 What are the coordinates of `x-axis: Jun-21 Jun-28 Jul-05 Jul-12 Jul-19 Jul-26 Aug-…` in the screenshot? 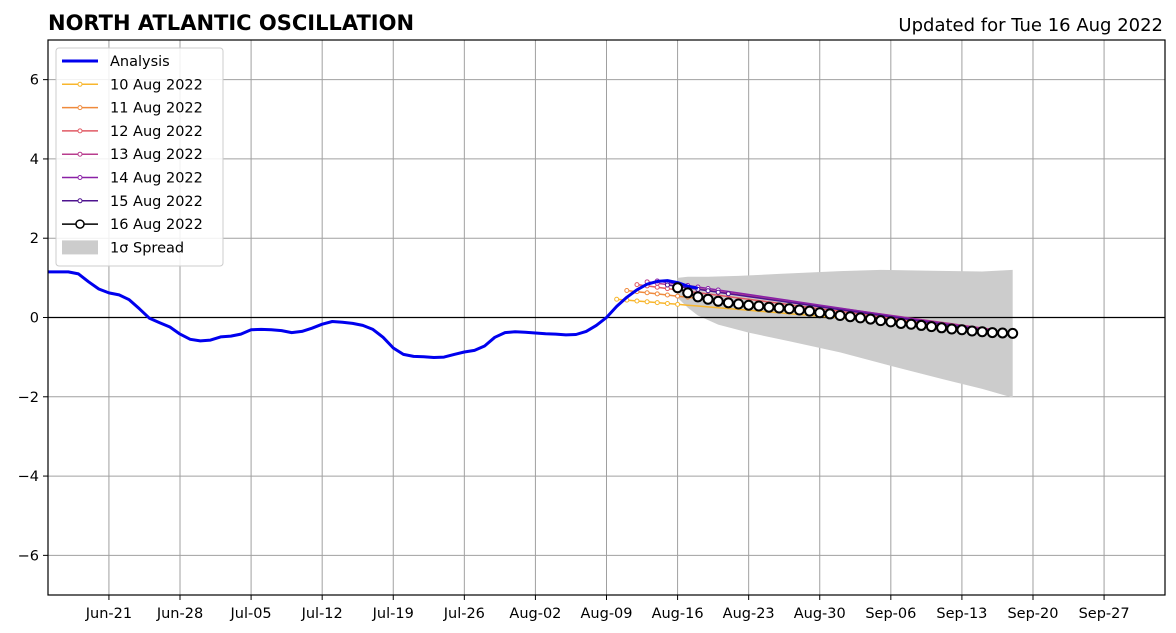 It's located at (607, 608).